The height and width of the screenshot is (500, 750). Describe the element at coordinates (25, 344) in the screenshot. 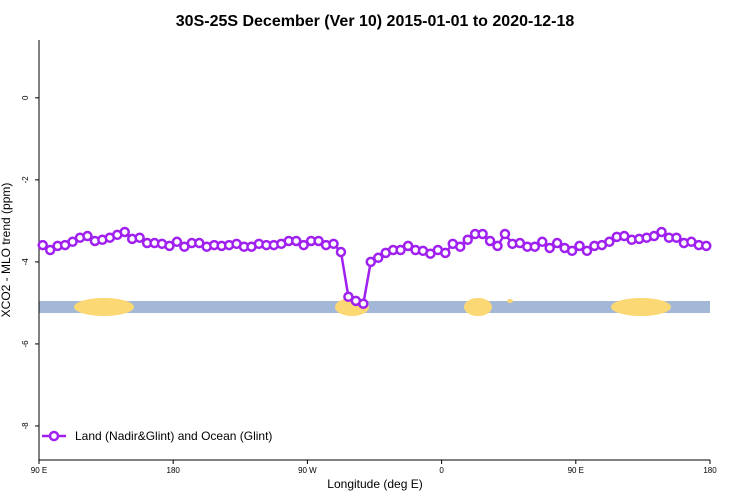

I see `y-tick-label: -6` at that location.